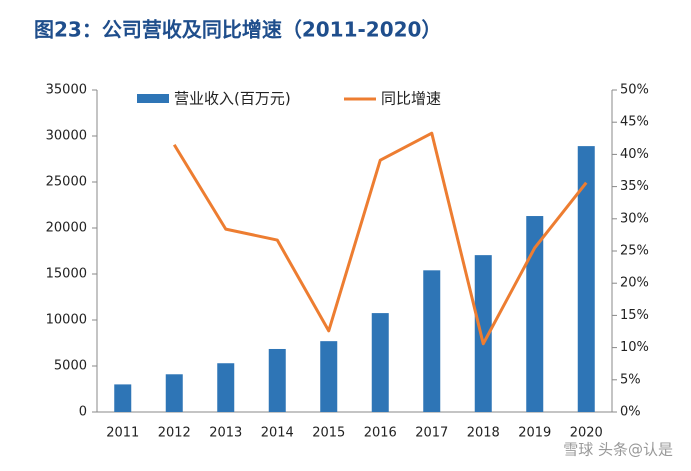  What do you see at coordinates (328, 433) in the screenshot?
I see `x-tick-label: 2015` at bounding box center [328, 433].